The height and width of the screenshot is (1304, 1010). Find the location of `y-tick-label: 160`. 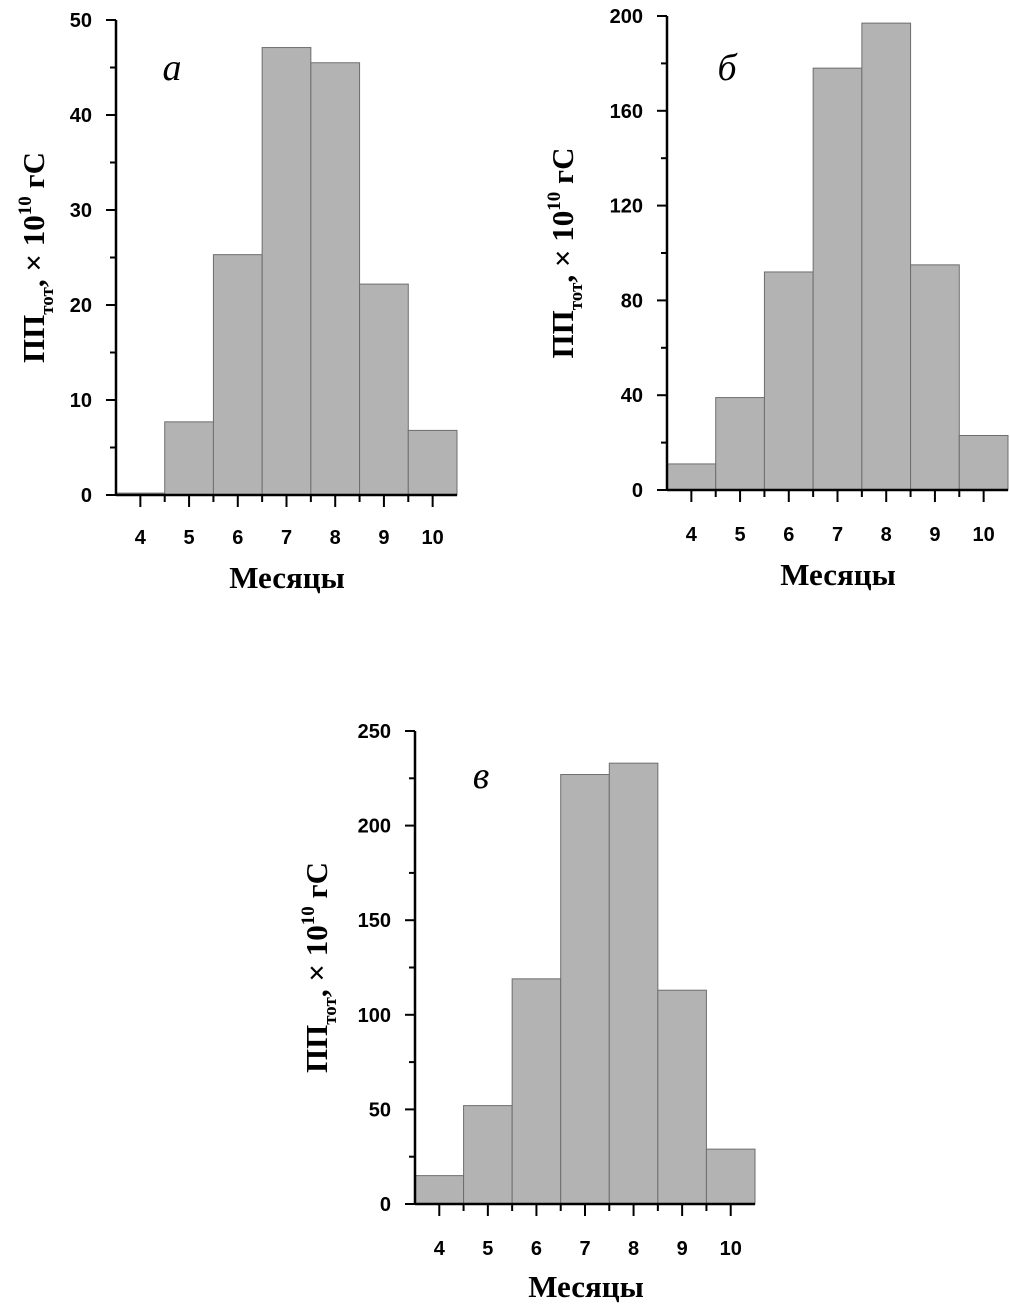

y-tick-label: 160 is located at coordinates (626, 112).